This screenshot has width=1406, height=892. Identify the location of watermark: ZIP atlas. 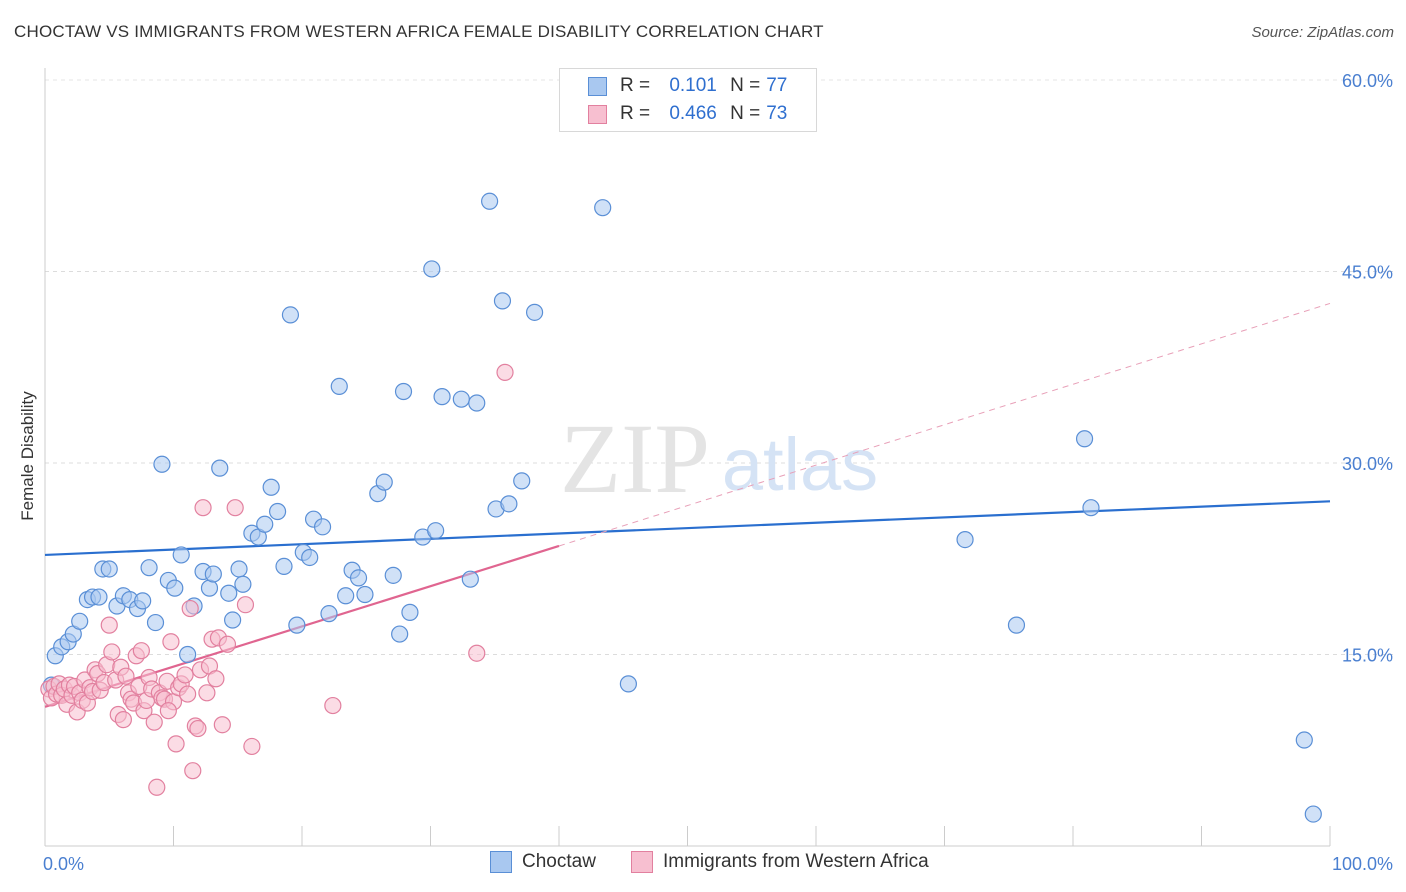
(719, 458).